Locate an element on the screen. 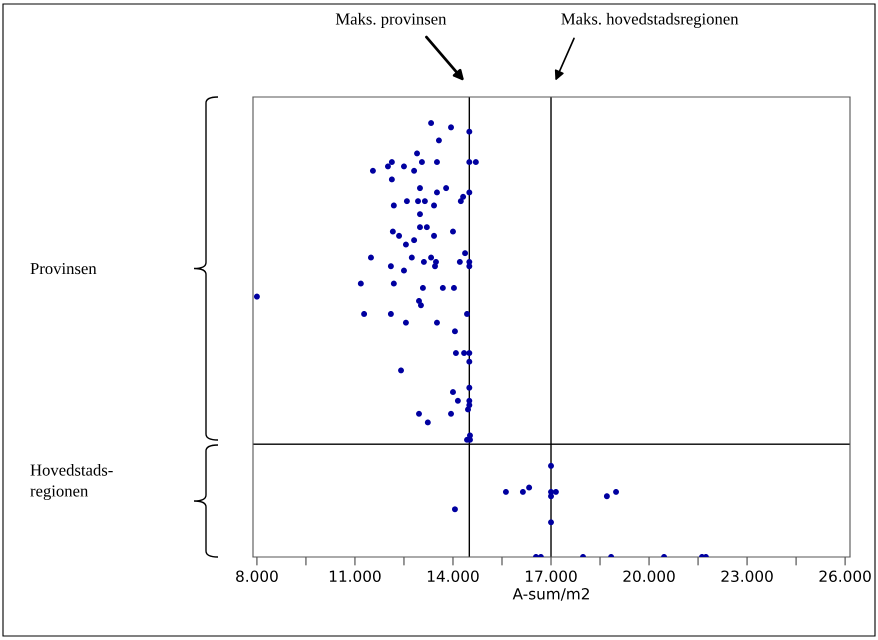 Image resolution: width=878 pixels, height=640 pixels. text: Hovedstads- regionen is located at coordinates (71, 482).